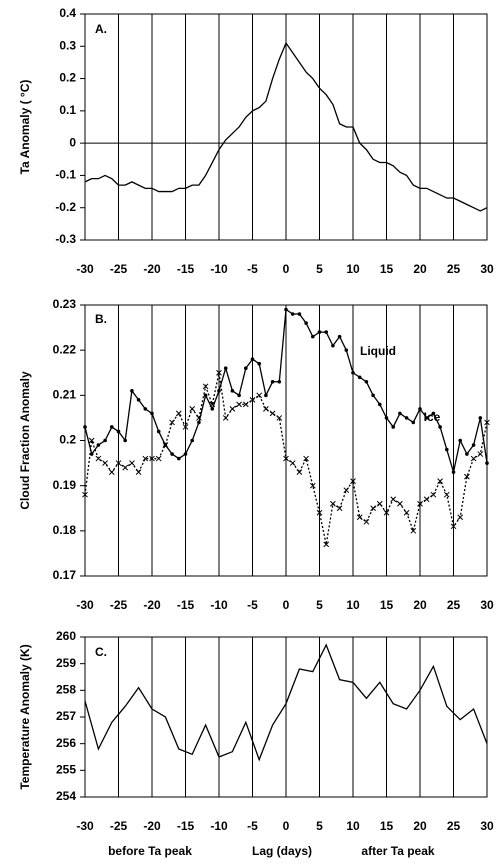 Image resolution: width=498 pixels, height=863 pixels. I want to click on y-tick-label: 256, so click(66, 743).